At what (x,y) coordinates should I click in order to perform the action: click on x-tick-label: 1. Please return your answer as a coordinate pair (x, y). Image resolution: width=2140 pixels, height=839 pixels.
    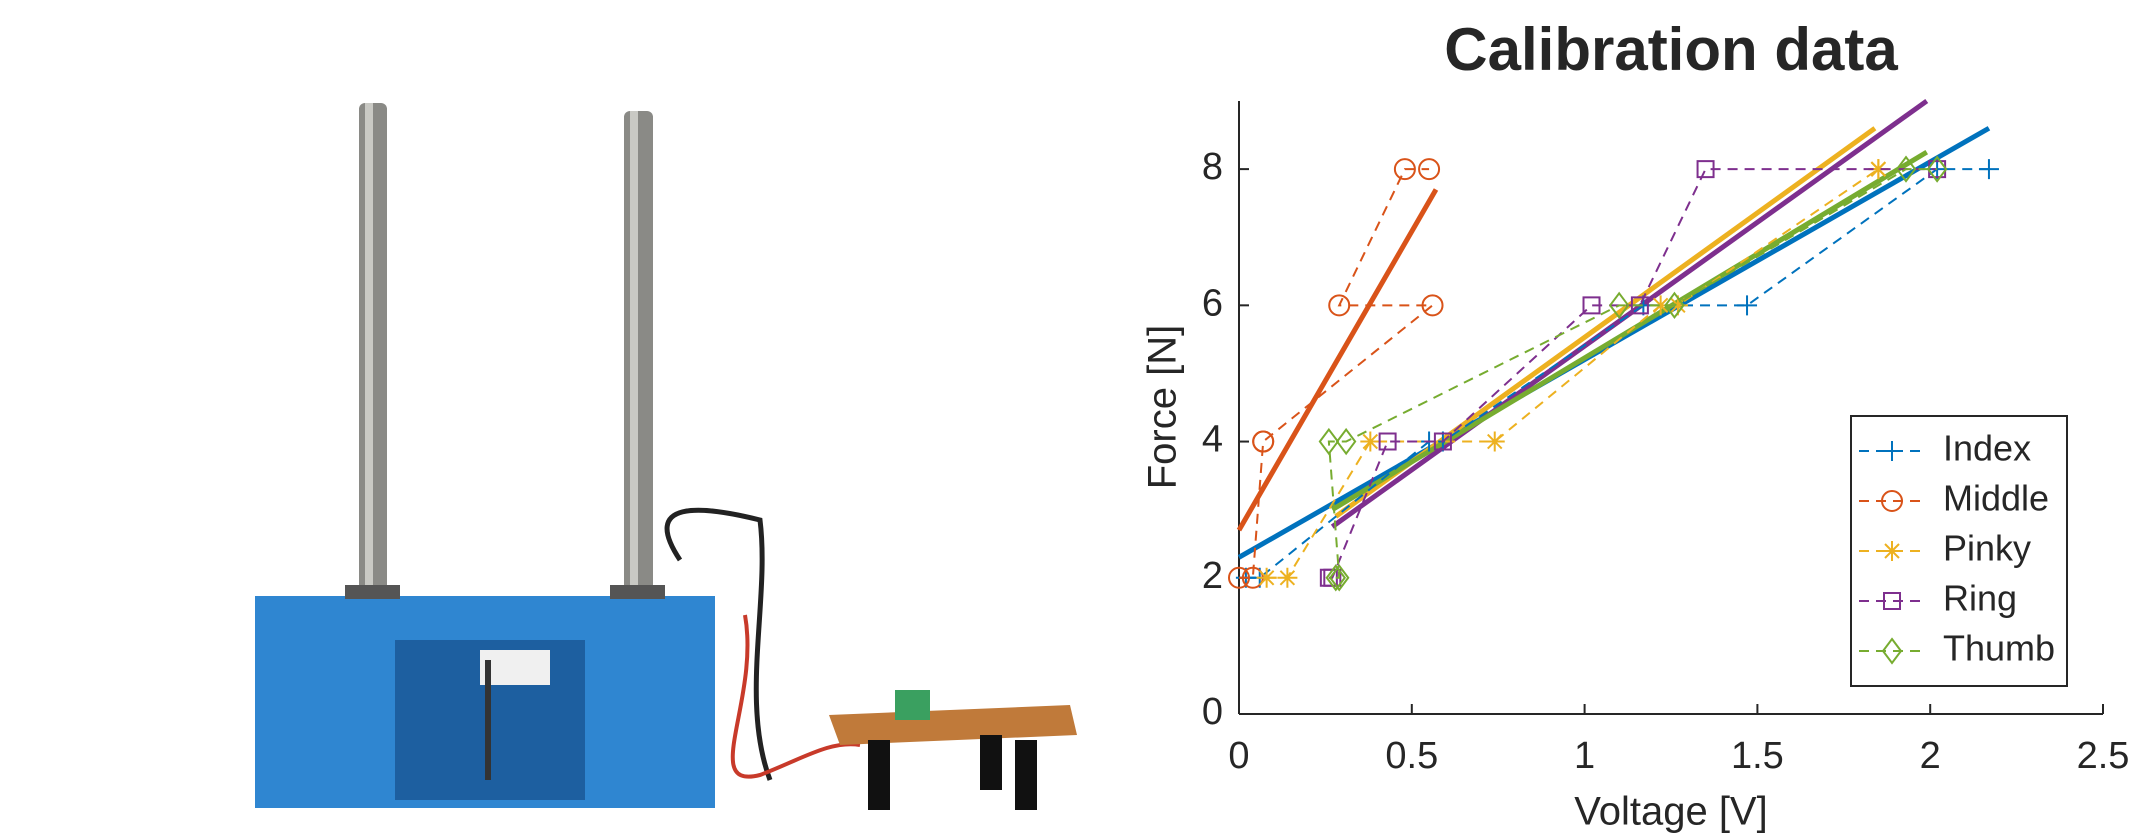
    Looking at the image, I should click on (1584, 756).